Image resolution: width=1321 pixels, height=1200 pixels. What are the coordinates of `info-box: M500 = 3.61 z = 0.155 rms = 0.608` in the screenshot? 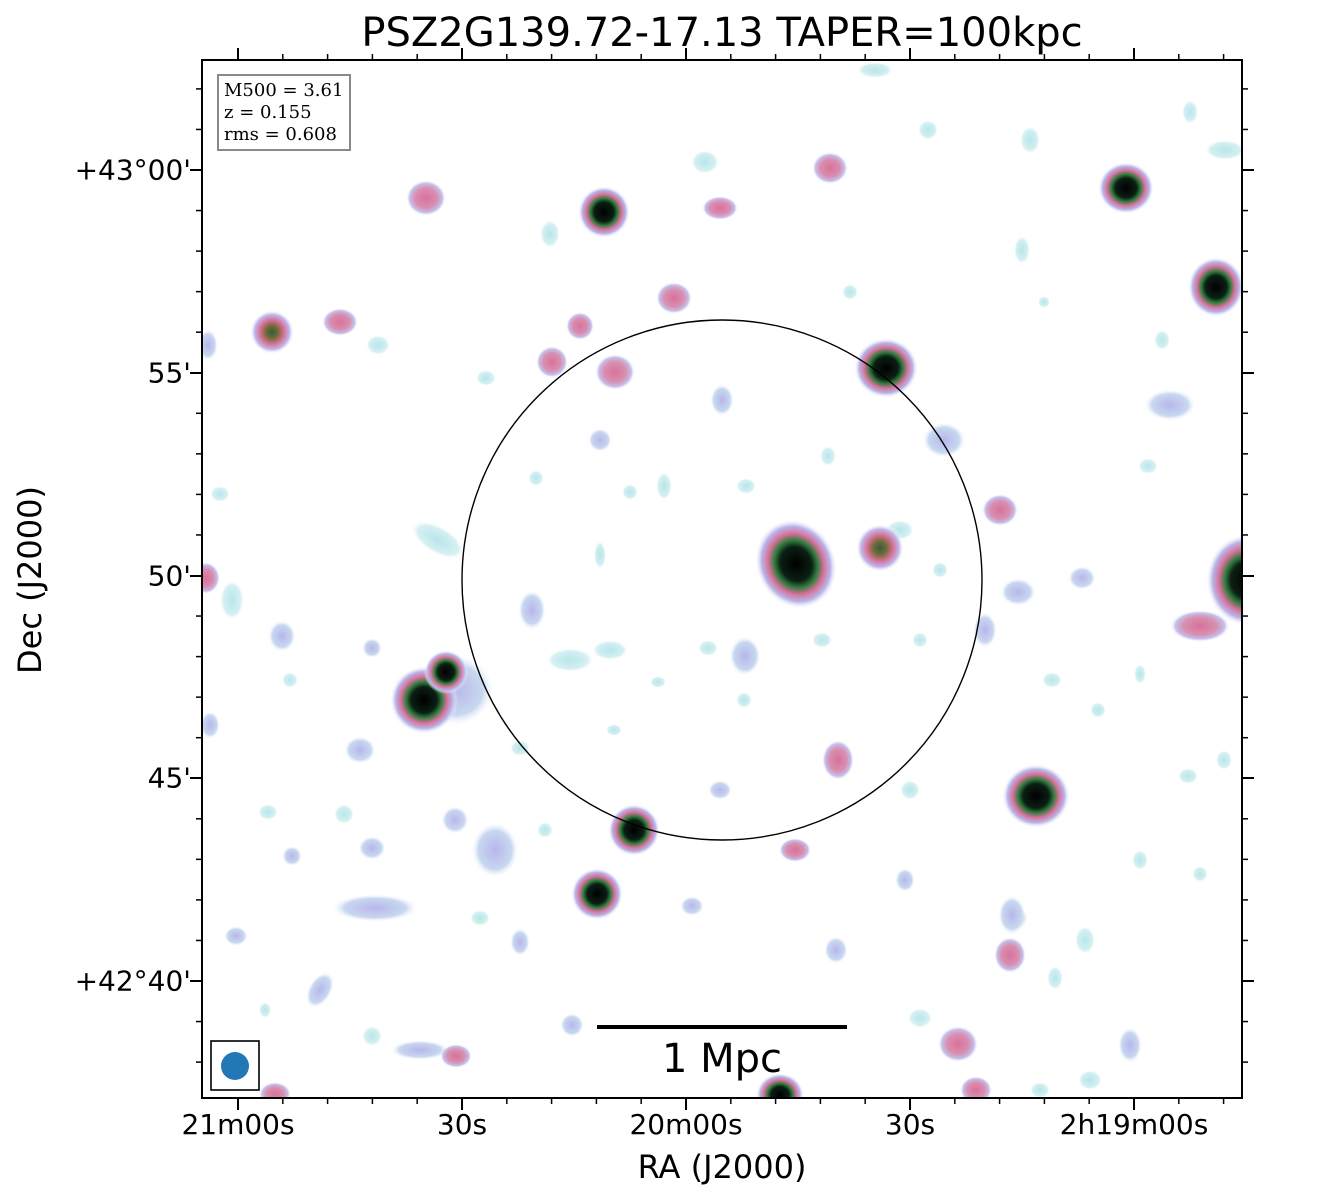 It's located at (284, 112).